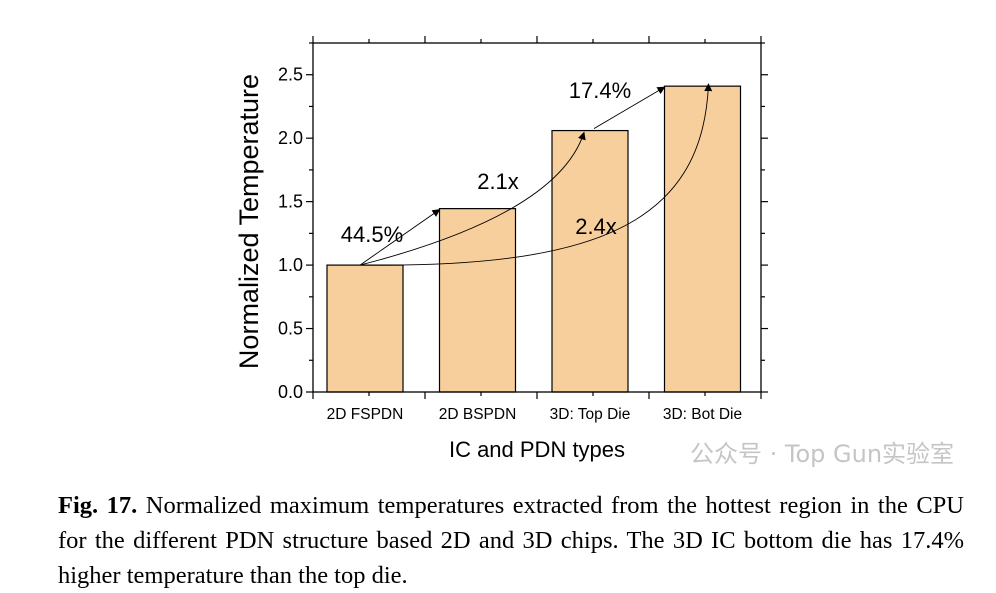 The image size is (996, 593). Describe the element at coordinates (537, 449) in the screenshot. I see `x-axis-label: IC and PDN types` at that location.